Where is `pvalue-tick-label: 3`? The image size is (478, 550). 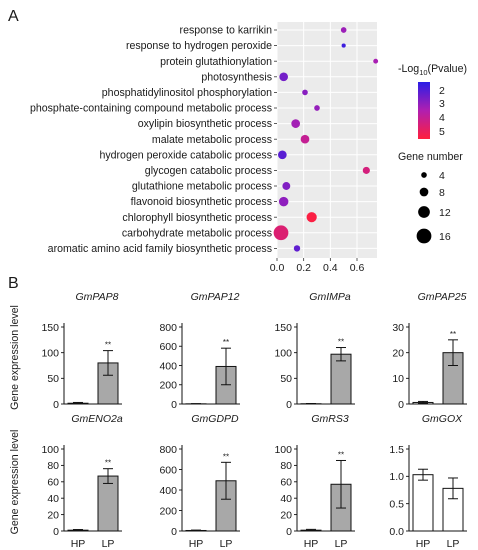
pvalue-tick-label: 3 is located at coordinates (442, 104).